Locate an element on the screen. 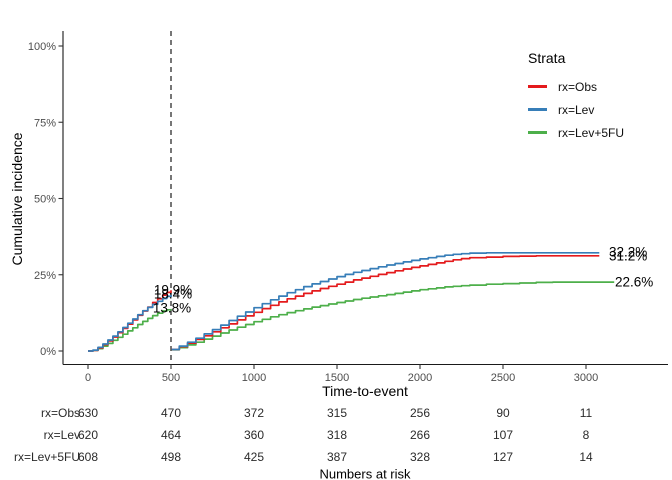 The width and height of the screenshot is (672, 480). x-tick-label: 500 is located at coordinates (171, 378).